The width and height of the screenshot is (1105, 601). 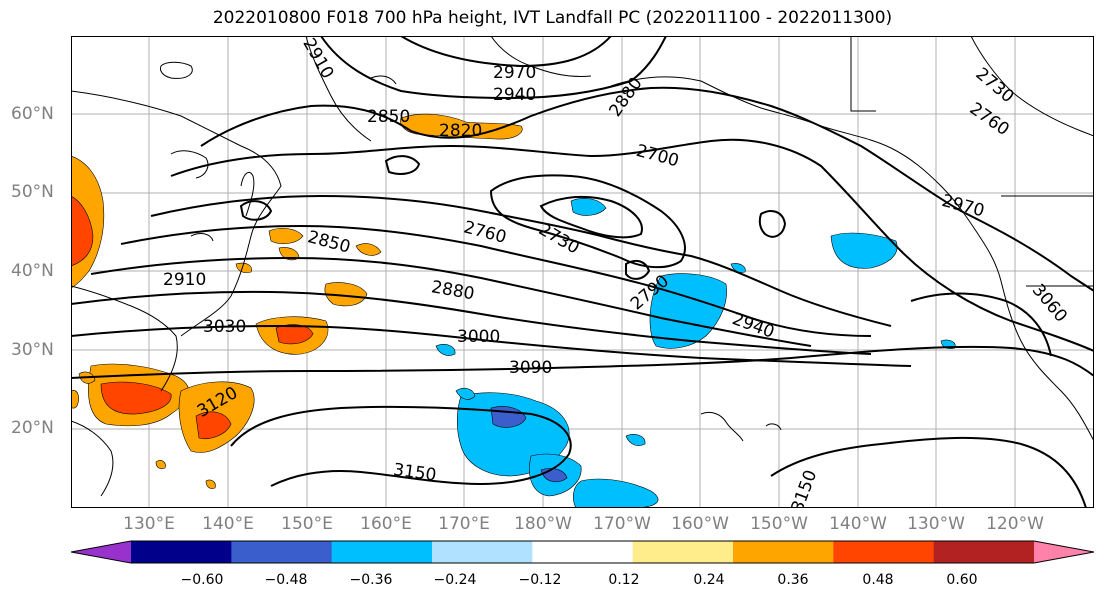 I want to click on lon-label-140w: 140°W, so click(x=858, y=524).